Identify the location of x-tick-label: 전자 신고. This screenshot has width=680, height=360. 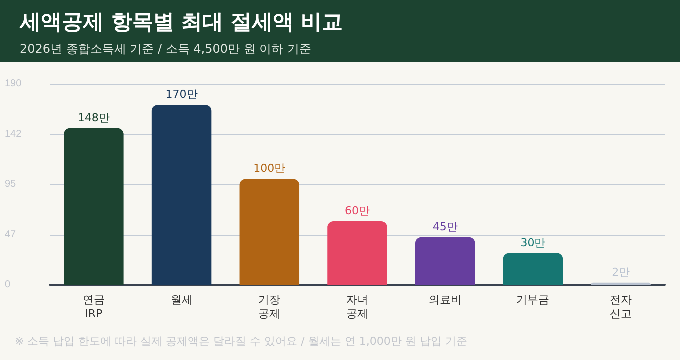
(621, 307).